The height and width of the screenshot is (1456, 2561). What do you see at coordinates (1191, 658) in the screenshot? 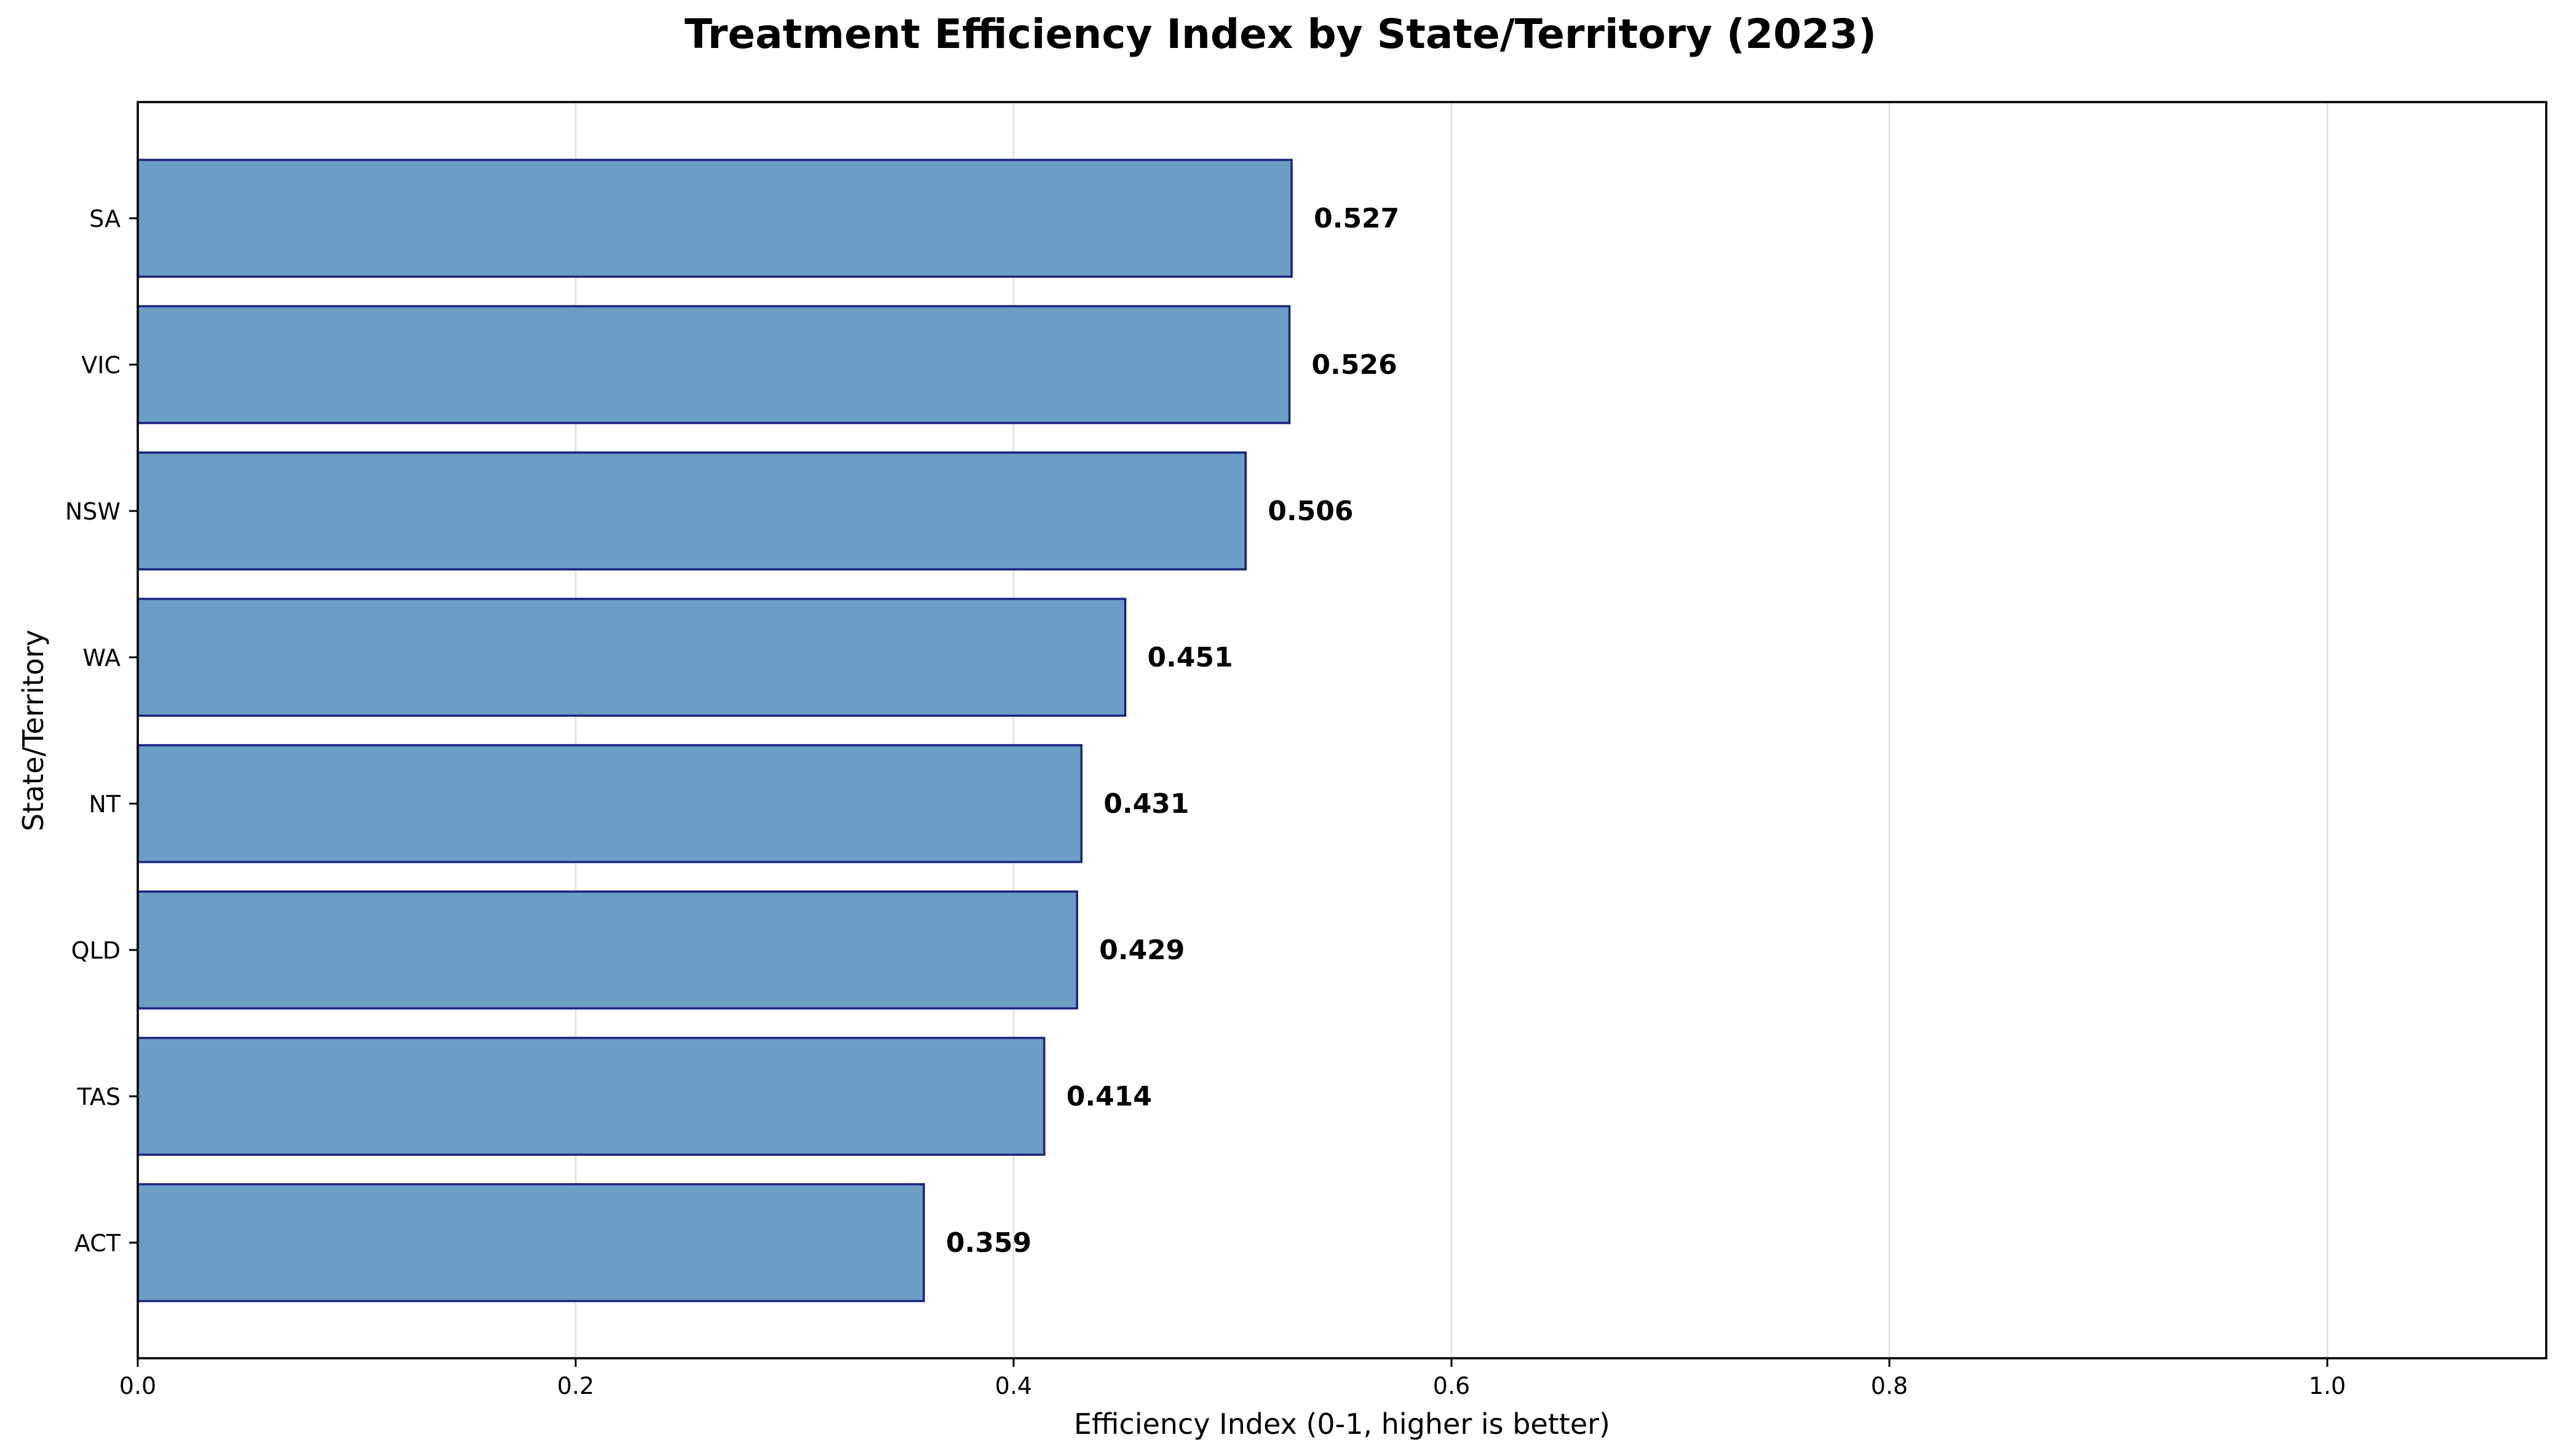
I see `value-label-wa: 0.451` at bounding box center [1191, 658].